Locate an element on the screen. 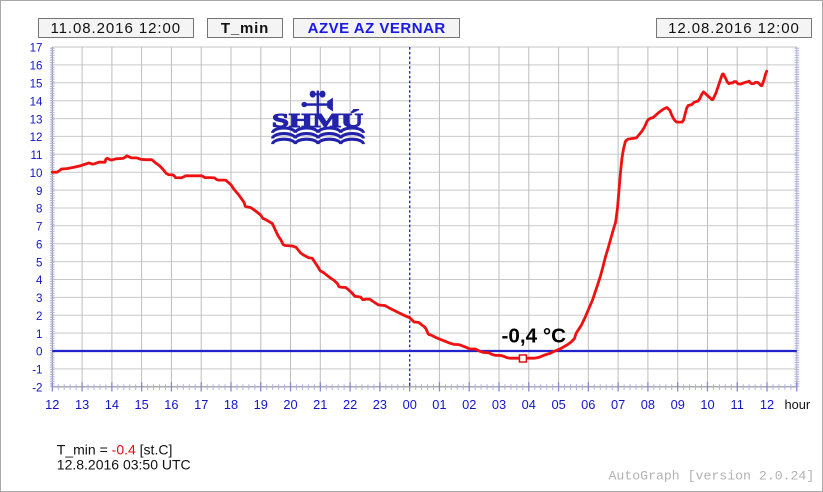 This screenshot has width=823, height=492. svg-text: 21 is located at coordinates (320, 404).